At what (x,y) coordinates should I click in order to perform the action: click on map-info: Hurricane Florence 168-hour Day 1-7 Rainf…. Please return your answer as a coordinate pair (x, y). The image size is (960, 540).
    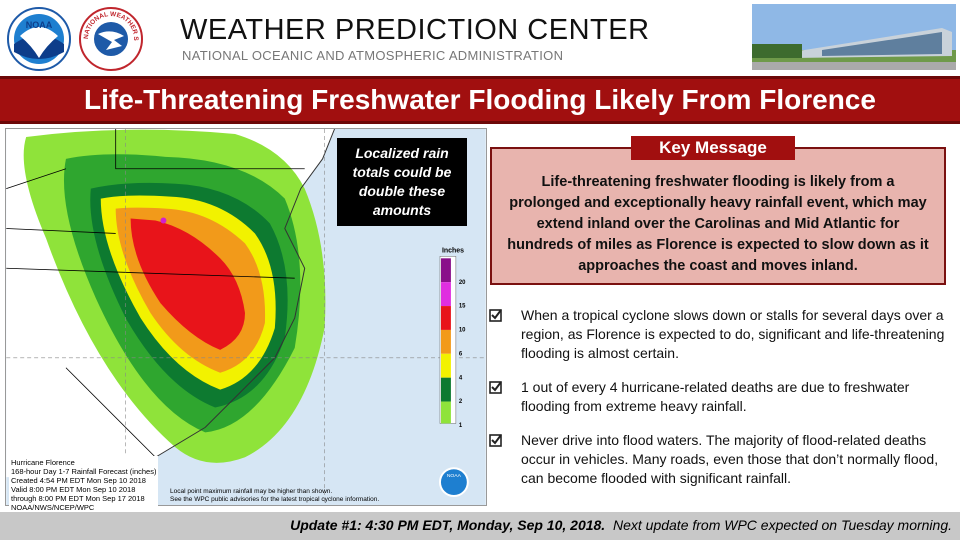
    Looking at the image, I should click on (84, 485).